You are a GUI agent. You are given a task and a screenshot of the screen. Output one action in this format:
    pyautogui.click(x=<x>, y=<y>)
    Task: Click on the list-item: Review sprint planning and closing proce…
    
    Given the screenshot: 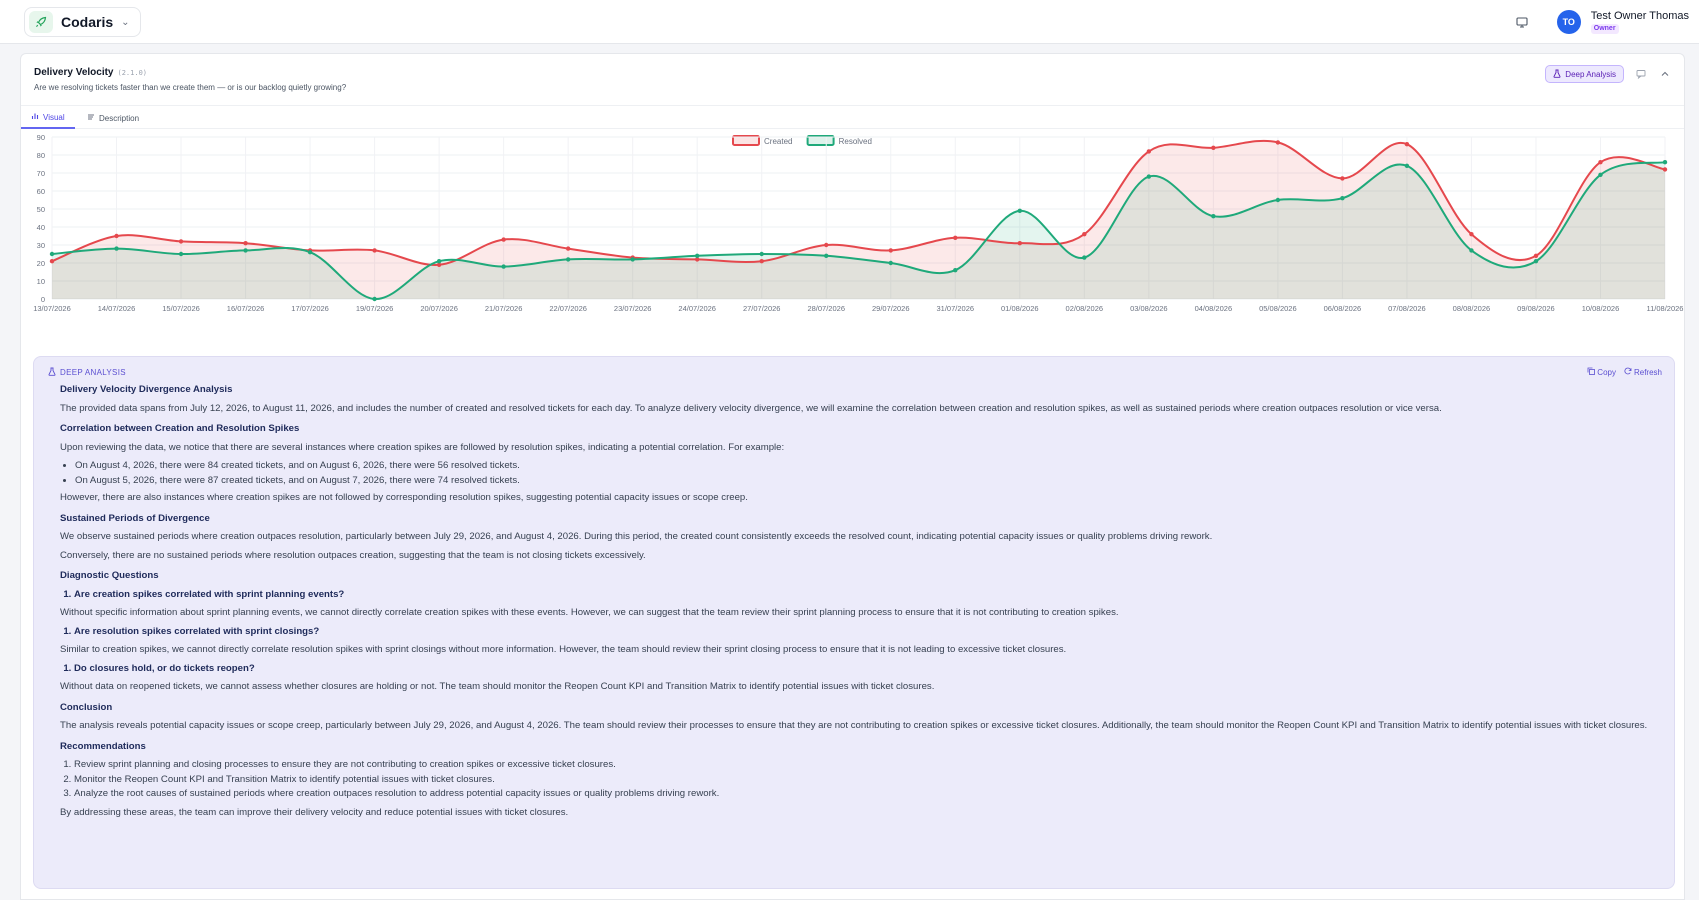 What is the action you would take?
    pyautogui.click(x=862, y=765)
    